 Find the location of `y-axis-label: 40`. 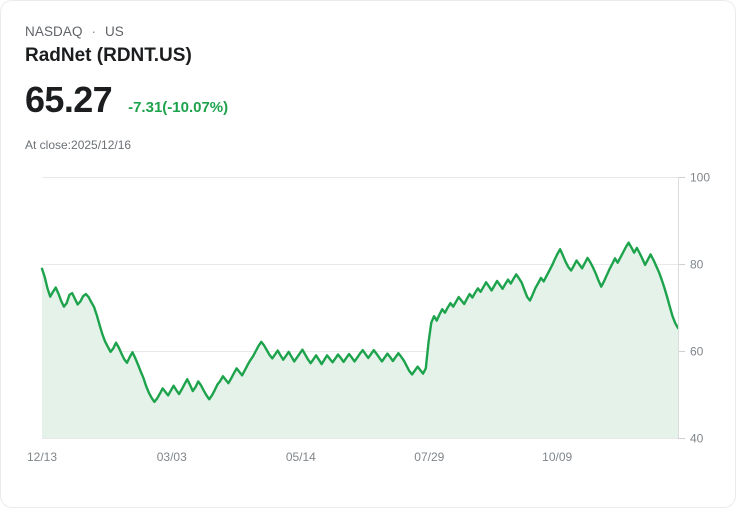

y-axis-label: 40 is located at coordinates (697, 439).